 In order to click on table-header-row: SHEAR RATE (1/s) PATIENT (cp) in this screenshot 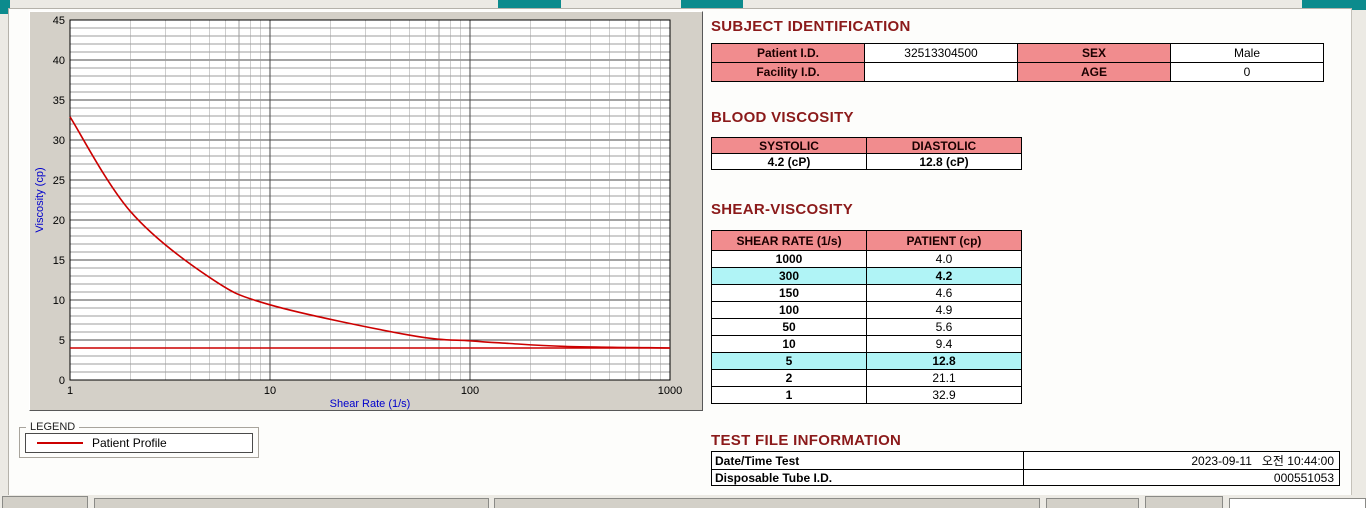, I will do `click(866, 240)`.